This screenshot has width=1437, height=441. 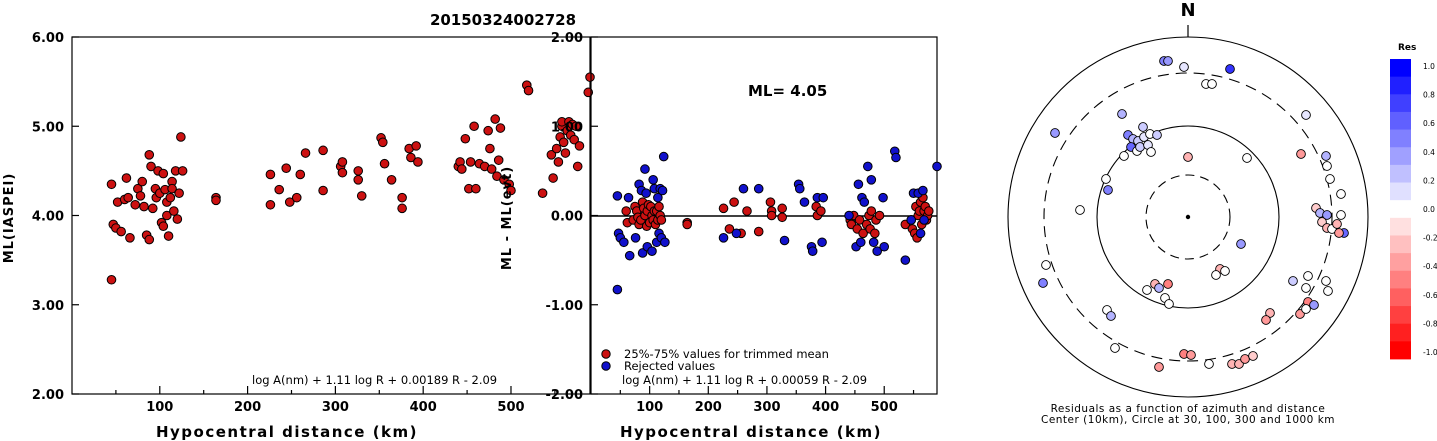 I want to click on epicenter-marker, so click(x=1188, y=217).